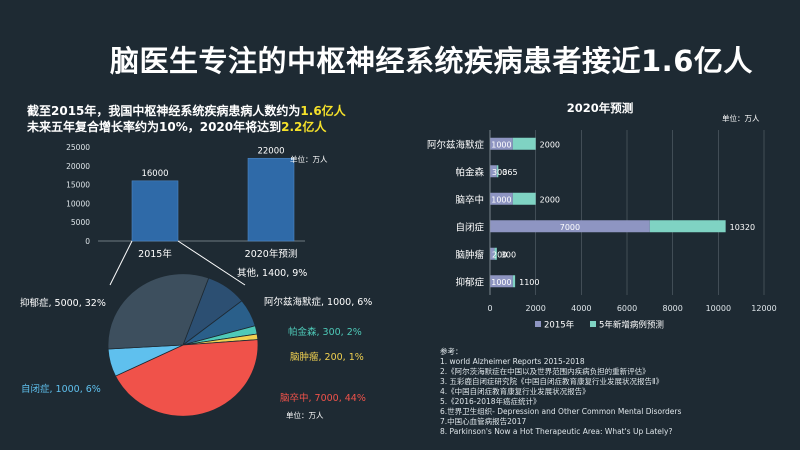 The height and width of the screenshot is (450, 800). Describe the element at coordinates (323, 111) in the screenshot. I see `intro-line-1-value: 1.6亿人` at that location.